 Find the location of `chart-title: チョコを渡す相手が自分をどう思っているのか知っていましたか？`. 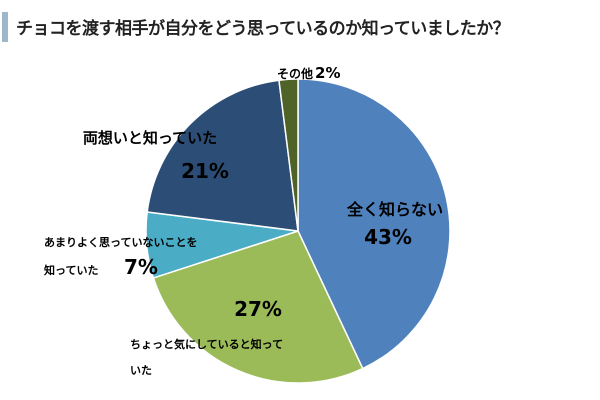

chart-title: チョコを渡す相手が自分をどう思っているのか知っていましたか？ is located at coordinates (263, 29).